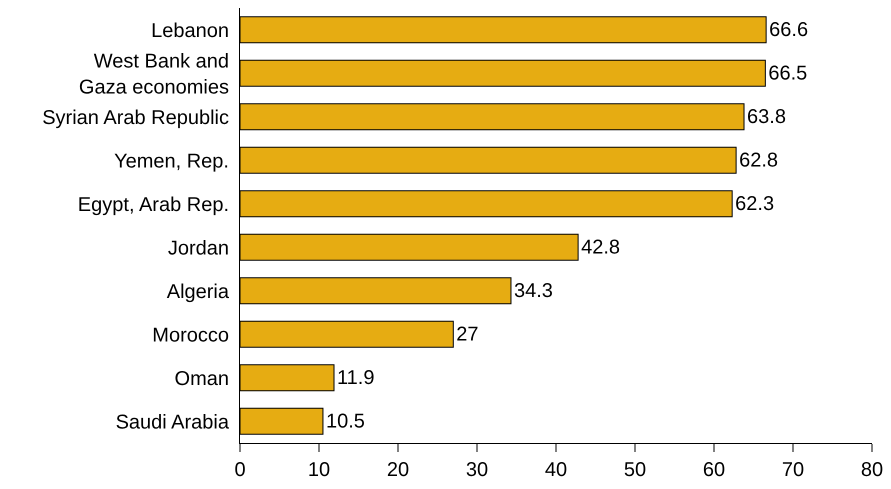 The width and height of the screenshot is (891, 489). I want to click on data-label: 62.8, so click(758, 160).